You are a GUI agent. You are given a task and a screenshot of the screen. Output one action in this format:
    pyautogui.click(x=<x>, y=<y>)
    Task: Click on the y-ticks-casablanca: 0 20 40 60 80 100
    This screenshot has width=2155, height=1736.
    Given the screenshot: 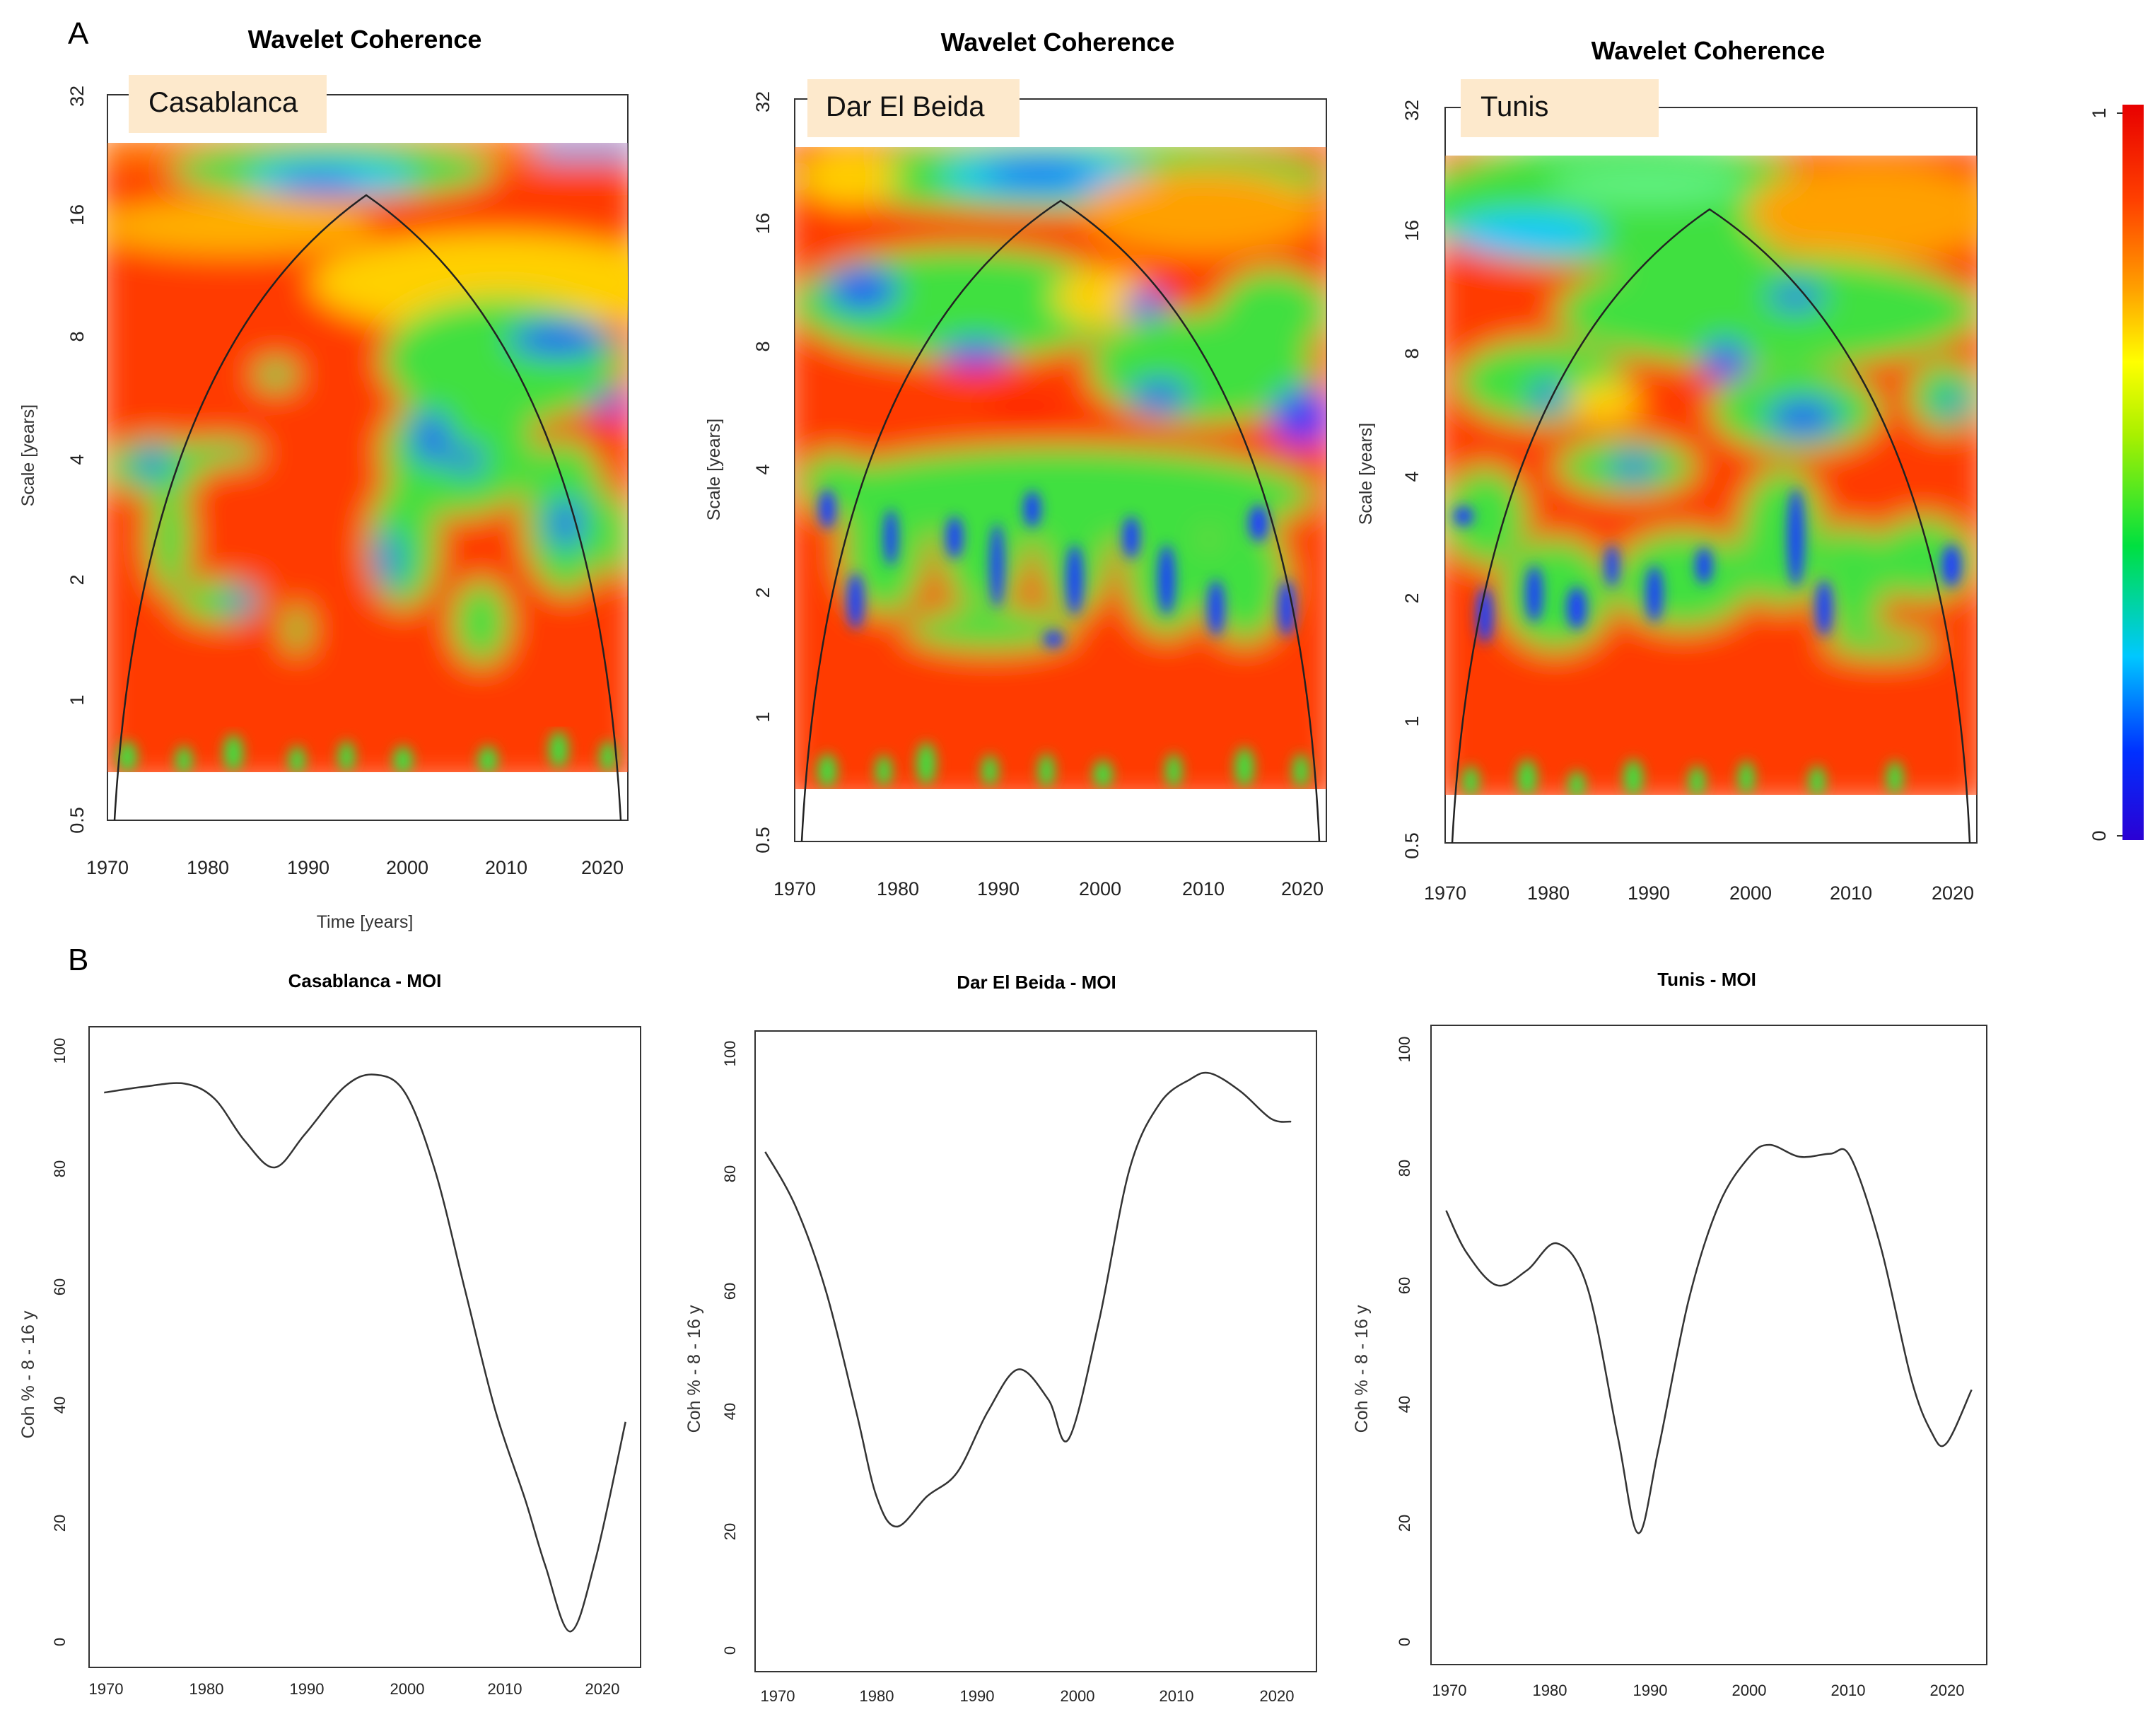 What is the action you would take?
    pyautogui.click(x=60, y=1342)
    